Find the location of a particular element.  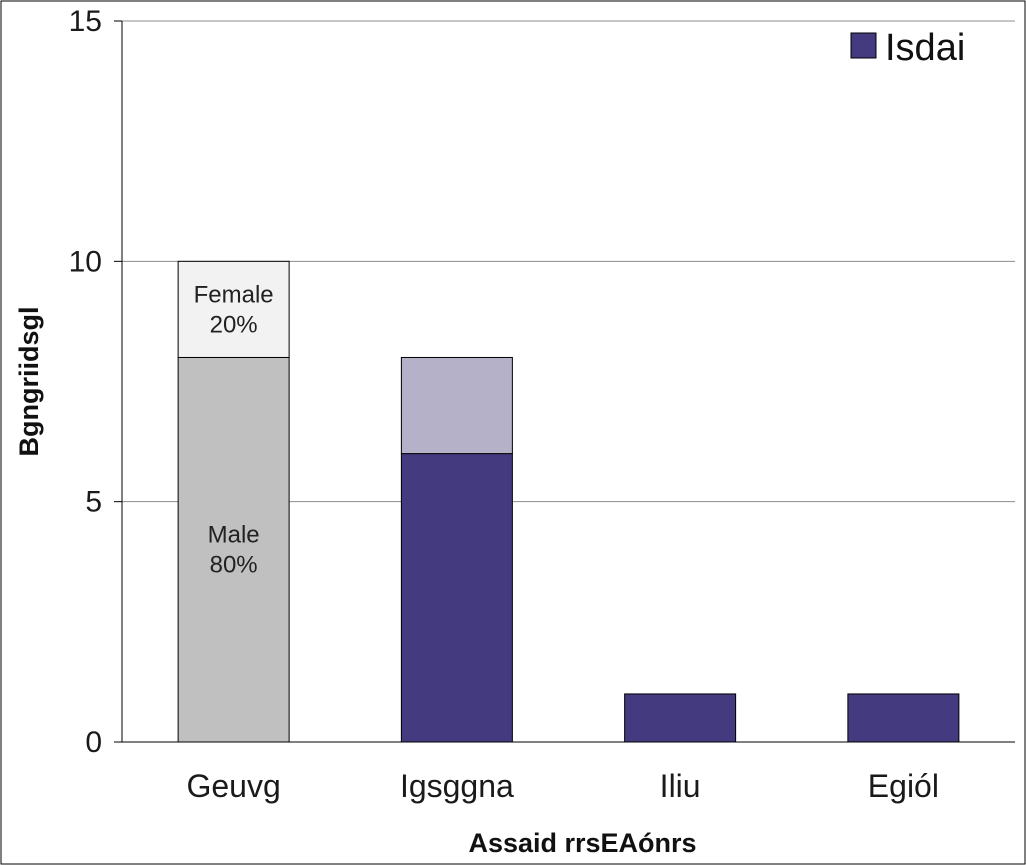

bar-segment-label: Male is located at coordinates (234, 535).